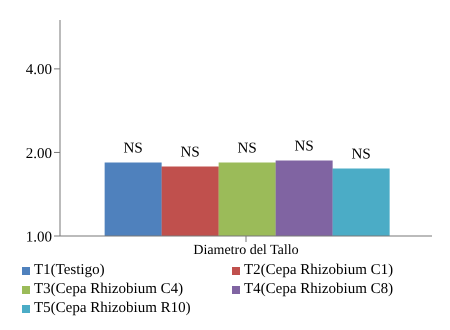 Image resolution: width=450 pixels, height=330 pixels. Describe the element at coordinates (39, 237) in the screenshot. I see `y-tick-label: 1.00` at that location.